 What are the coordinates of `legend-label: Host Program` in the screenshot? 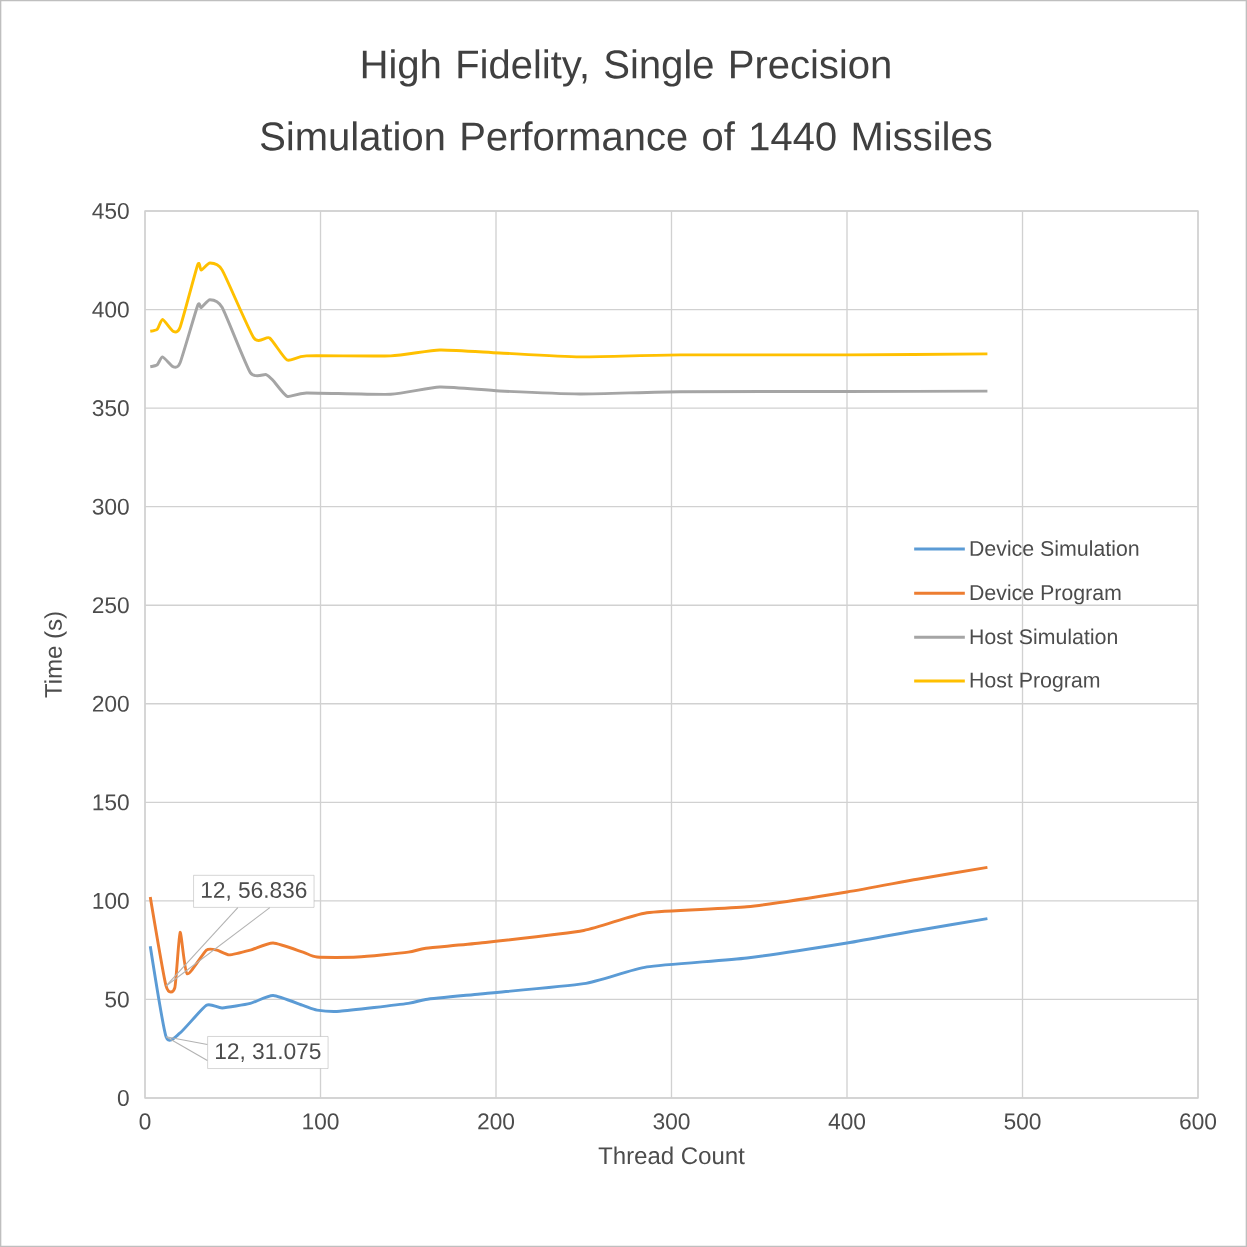 It's located at (1035, 682).